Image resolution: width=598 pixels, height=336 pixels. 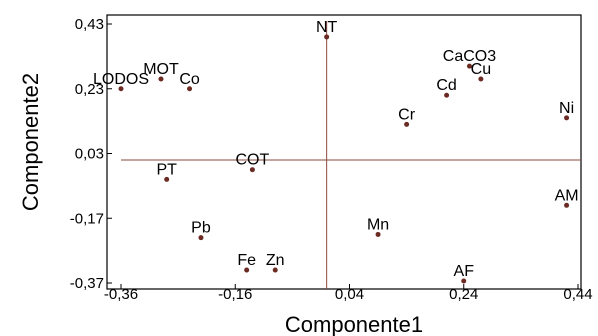 I want to click on point-label: AM, so click(x=567, y=195).